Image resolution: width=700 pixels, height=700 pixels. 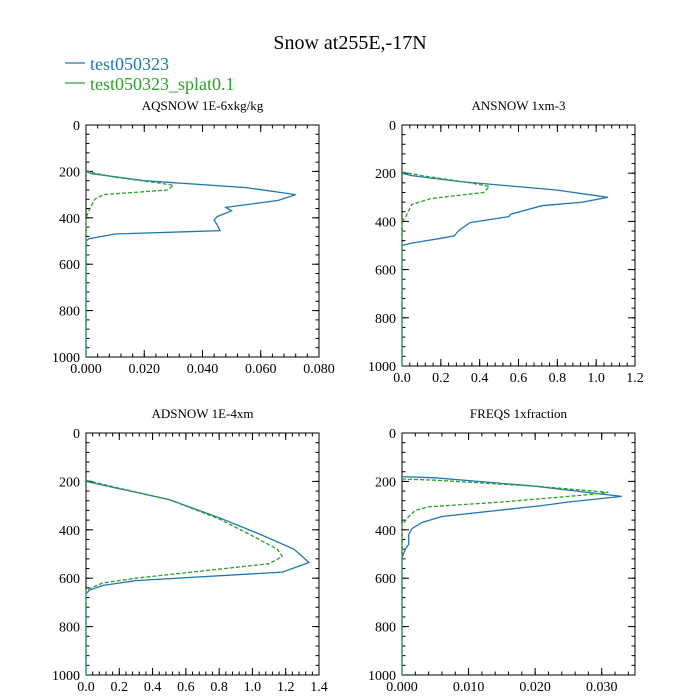 I want to click on x-tick-label: 0.010, so click(x=469, y=687).